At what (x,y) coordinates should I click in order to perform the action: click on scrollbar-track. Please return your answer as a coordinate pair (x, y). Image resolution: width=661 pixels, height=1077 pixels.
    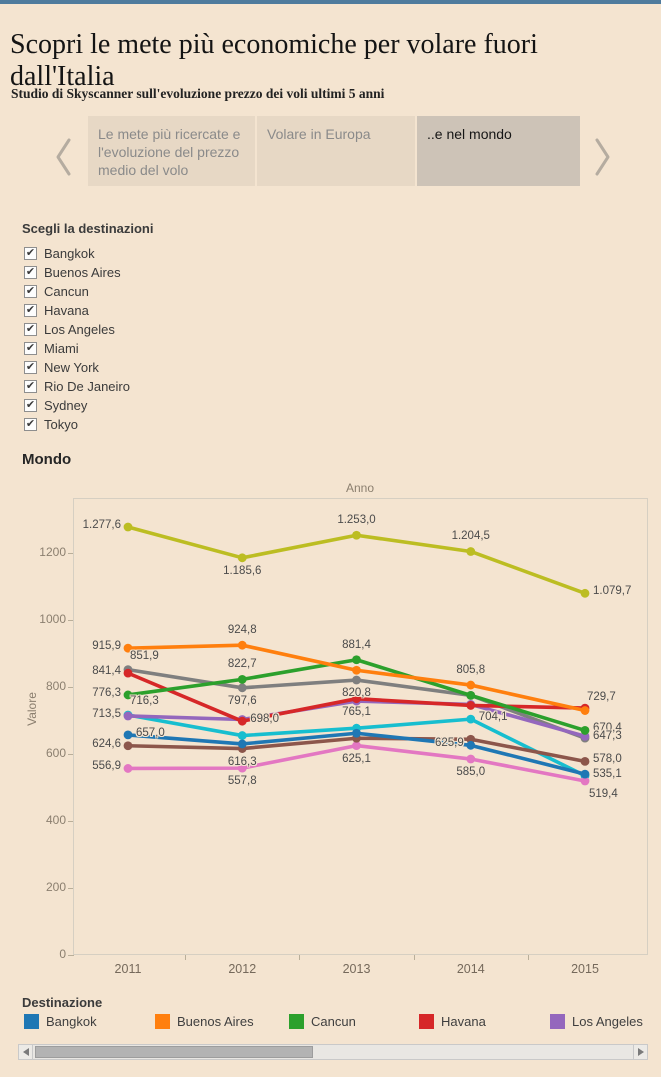
    Looking at the image, I should click on (333, 1052).